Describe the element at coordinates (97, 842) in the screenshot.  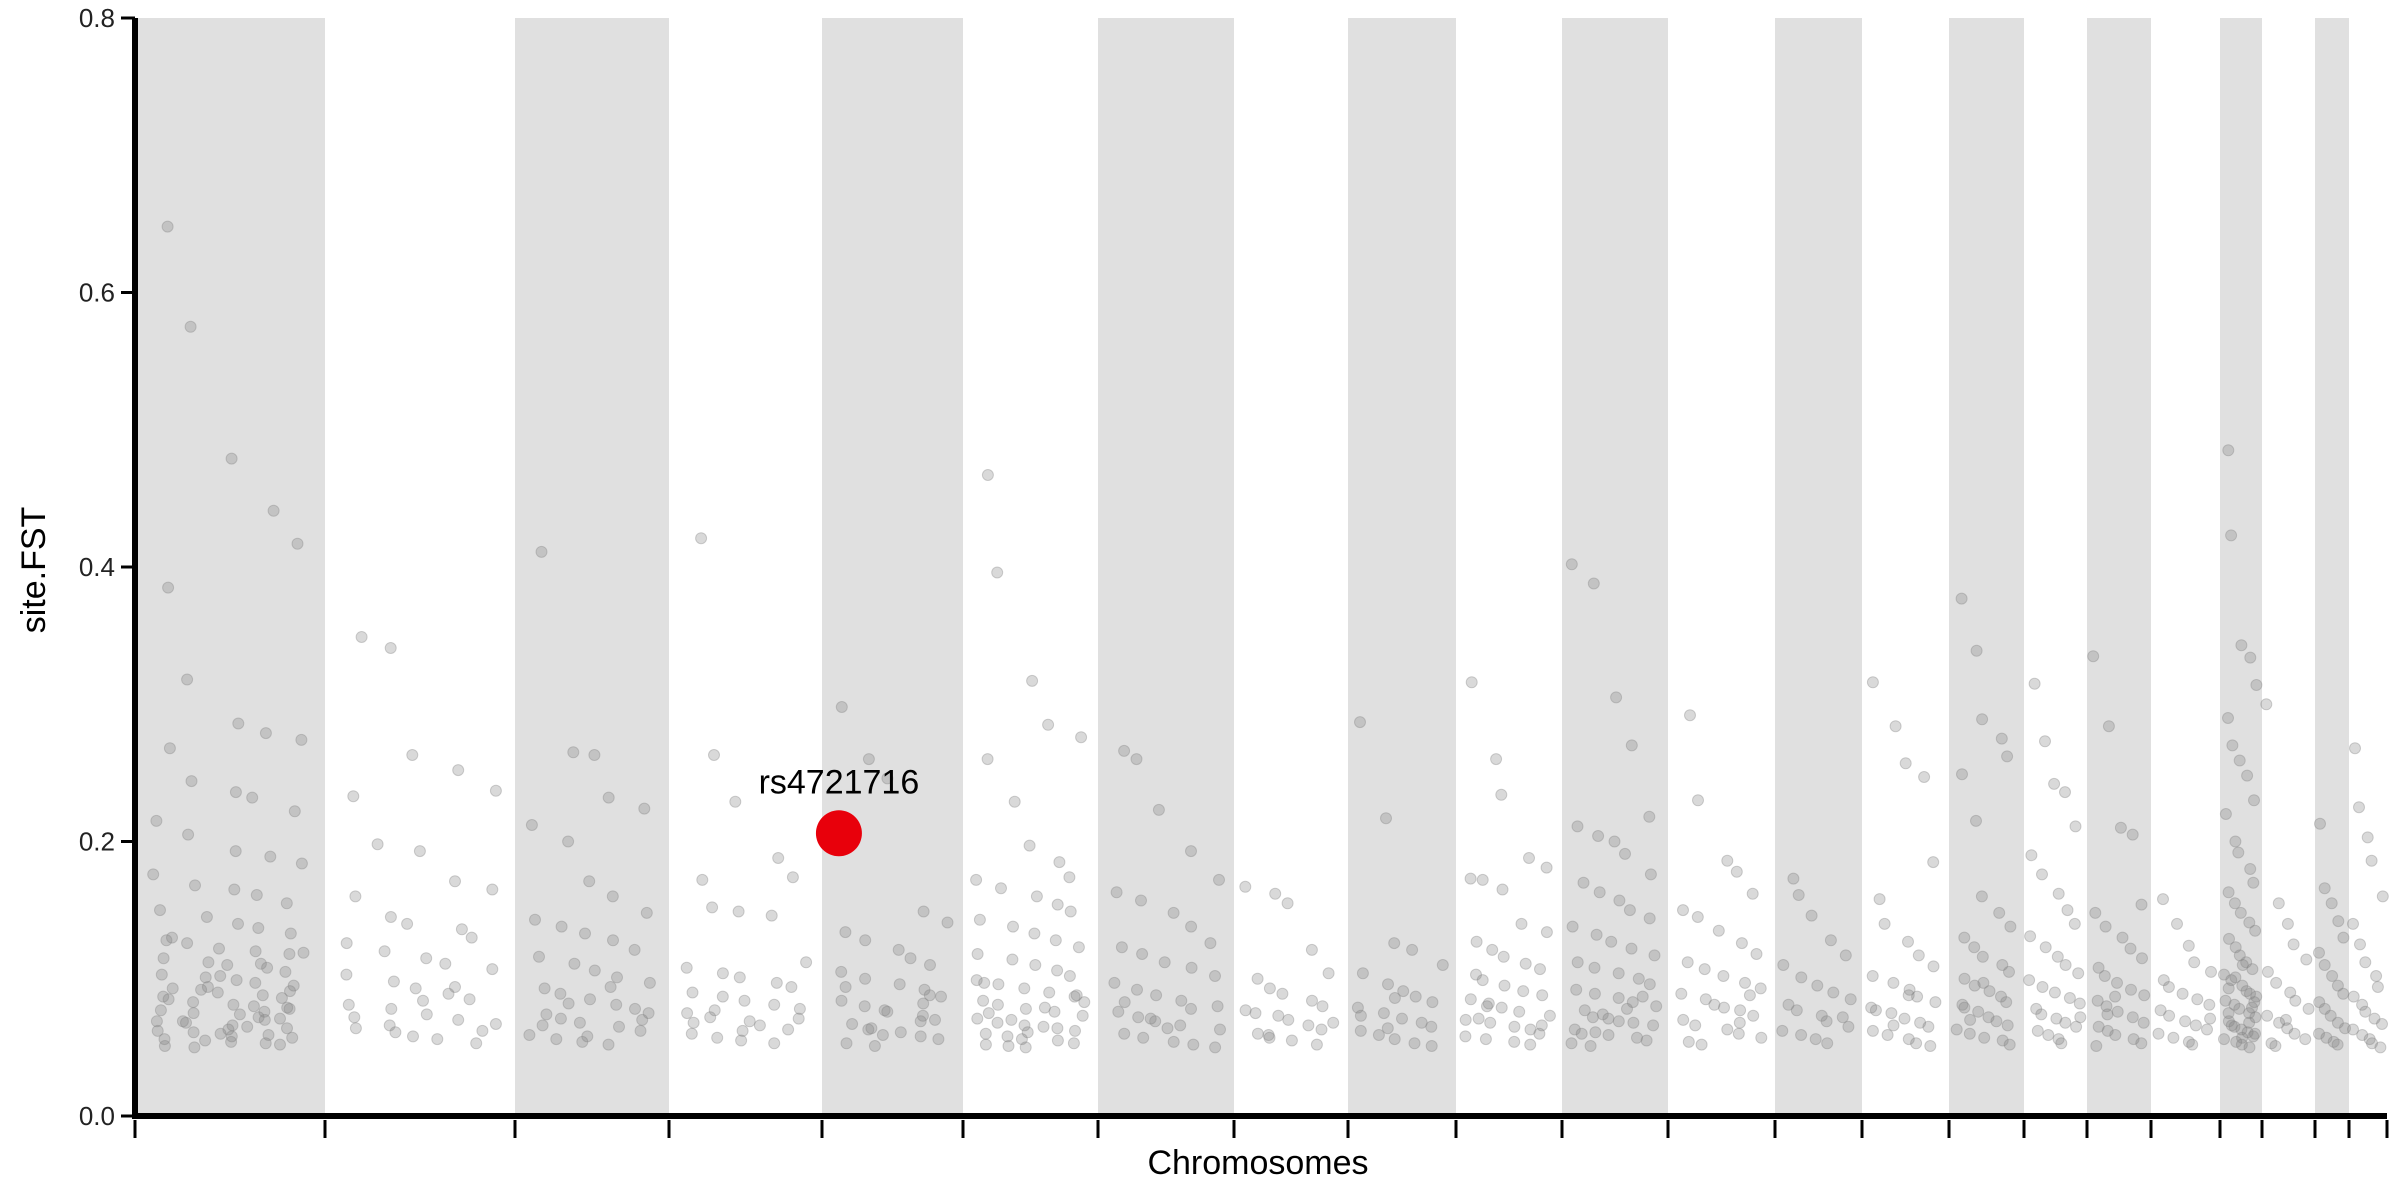
I see `y-tick-label-1: 0.2` at that location.